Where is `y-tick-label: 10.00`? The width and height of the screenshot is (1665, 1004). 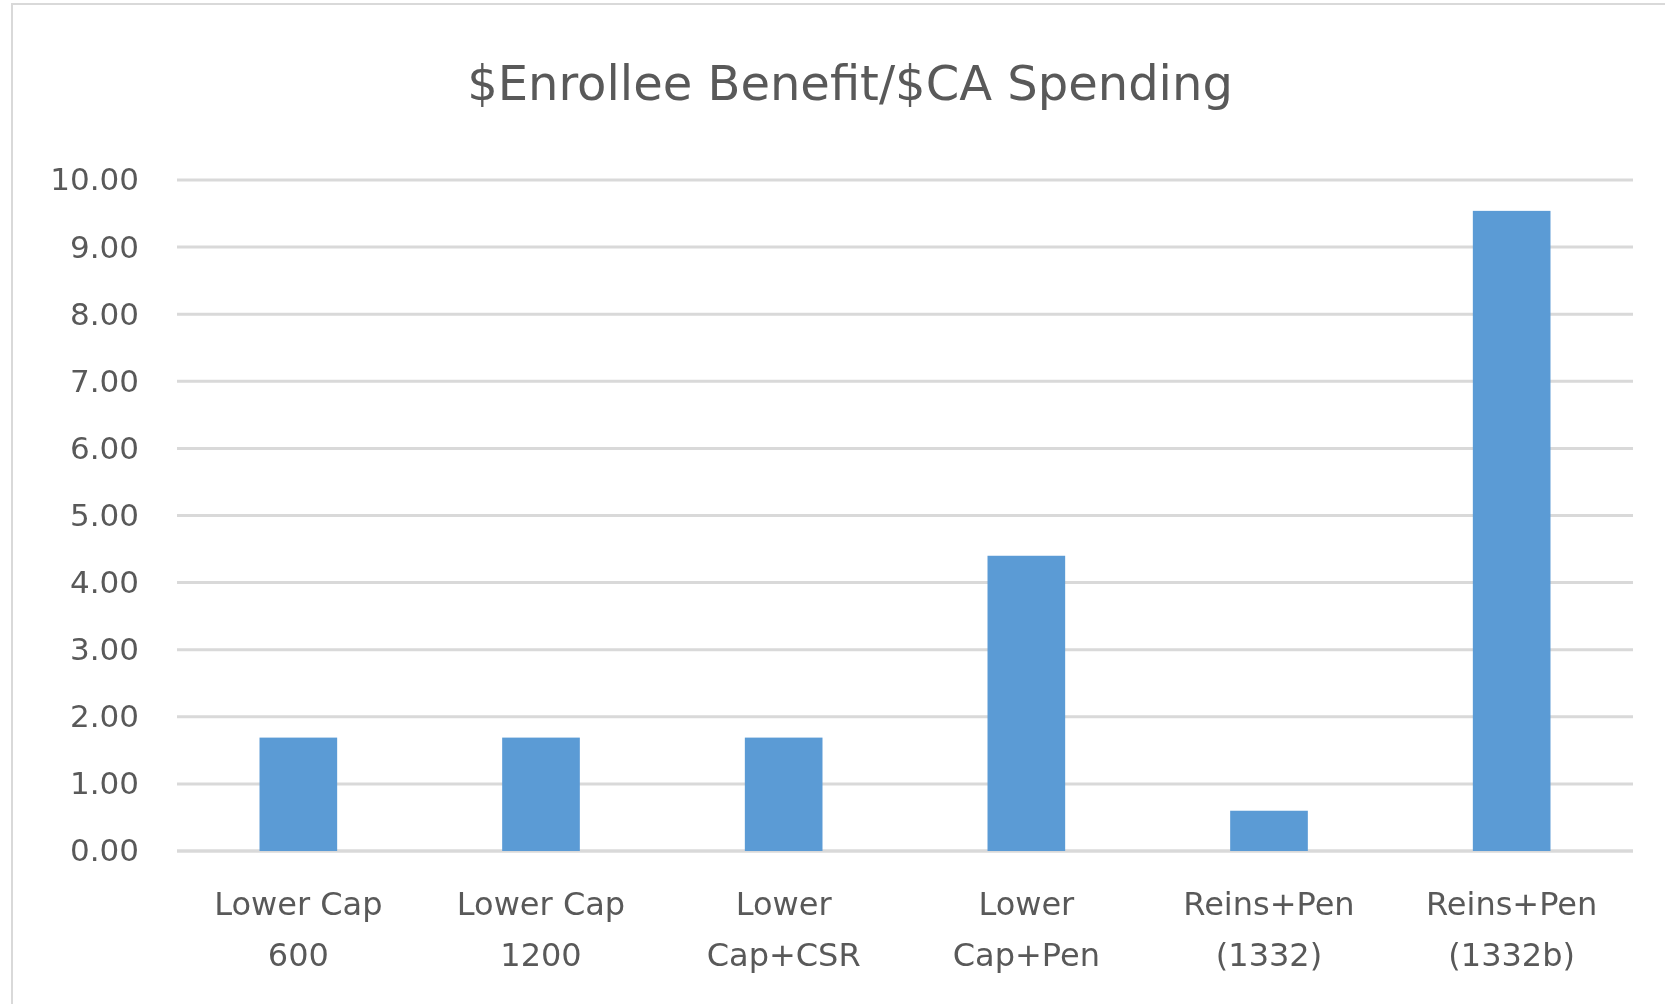
y-tick-label: 10.00 is located at coordinates (94, 179).